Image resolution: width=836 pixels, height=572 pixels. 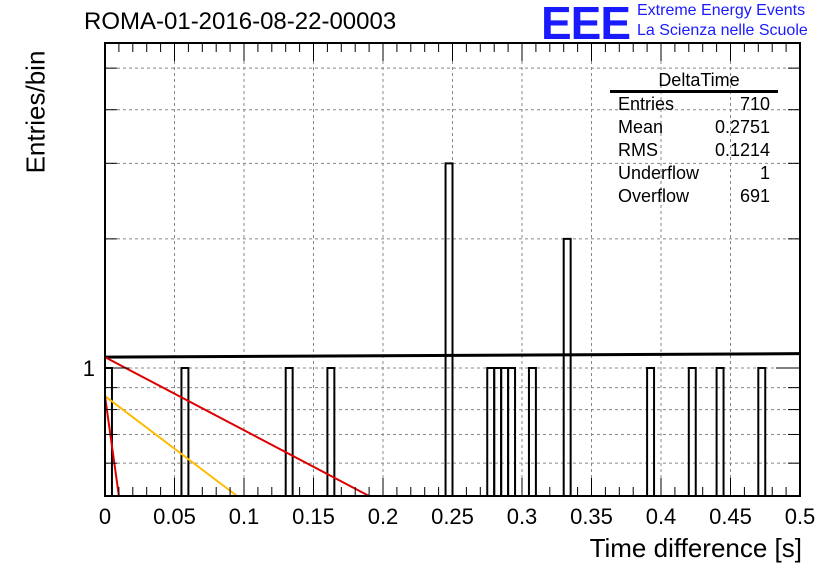 I want to click on x-tick-label: 0.1, so click(x=244, y=516).